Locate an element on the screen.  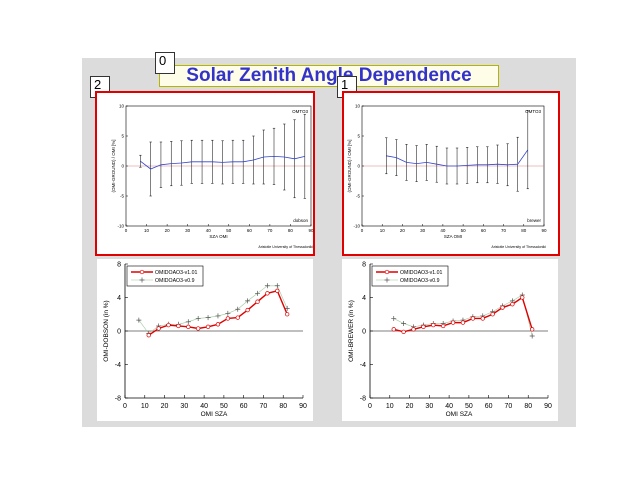
y-tick-label: -5 is located at coordinates (122, 196).